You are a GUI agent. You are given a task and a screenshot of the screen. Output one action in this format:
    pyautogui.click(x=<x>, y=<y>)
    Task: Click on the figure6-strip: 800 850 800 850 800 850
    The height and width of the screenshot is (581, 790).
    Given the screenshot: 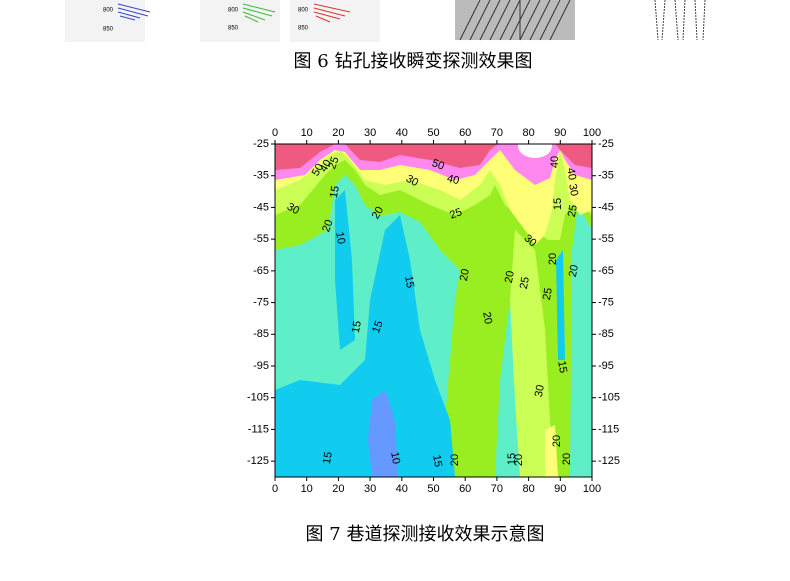 What is the action you would take?
    pyautogui.click(x=385, y=21)
    